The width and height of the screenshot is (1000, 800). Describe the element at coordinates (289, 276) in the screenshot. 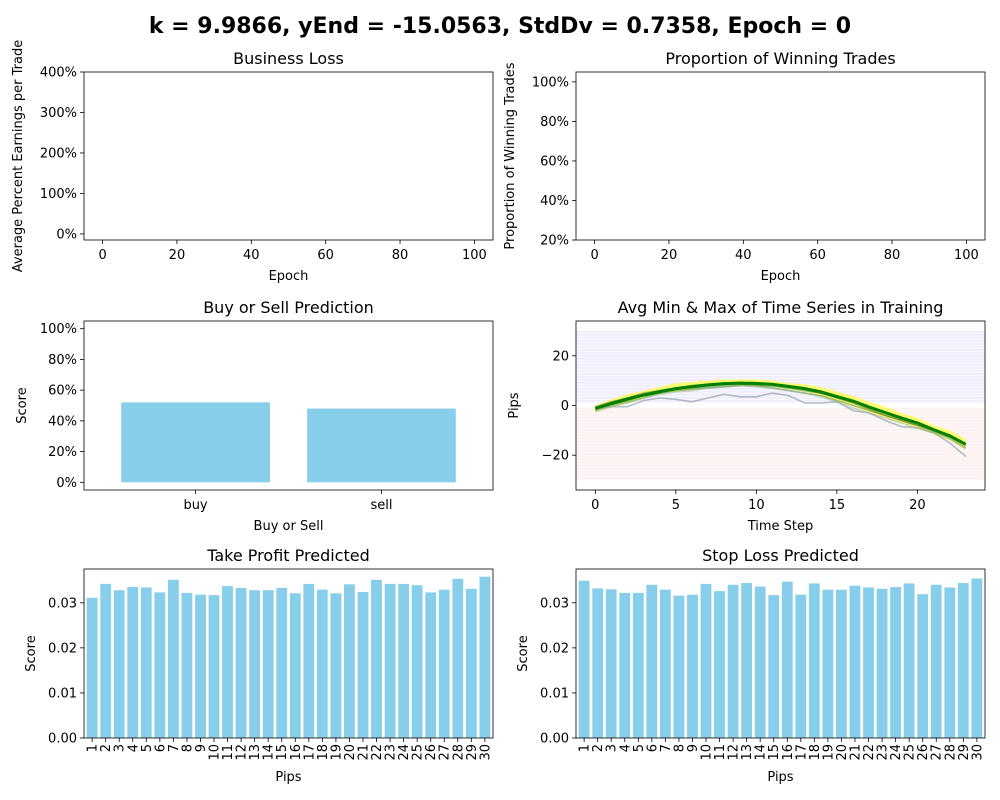

I see `x-axis-label: Epoch` at that location.